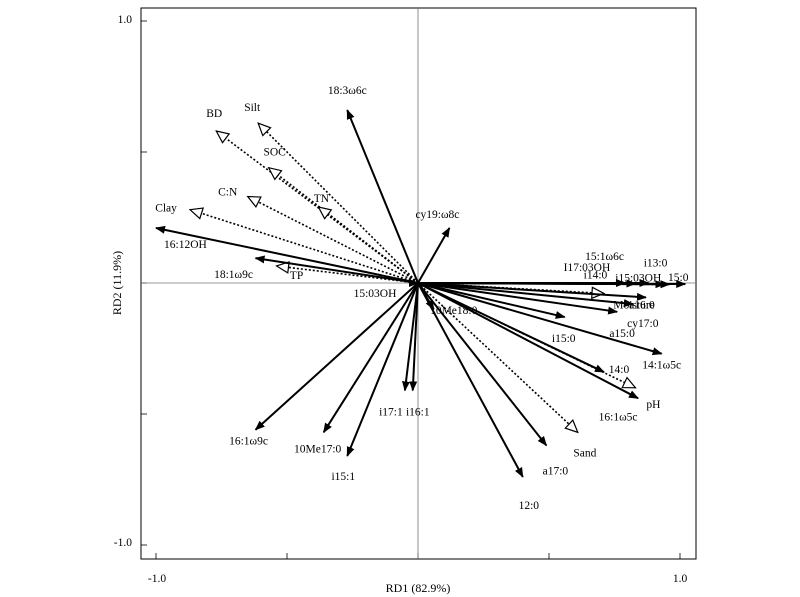 Image resolution: width=800 pixels, height=597 pixels. I want to click on y-tick-top: 1.0, so click(125, 20).